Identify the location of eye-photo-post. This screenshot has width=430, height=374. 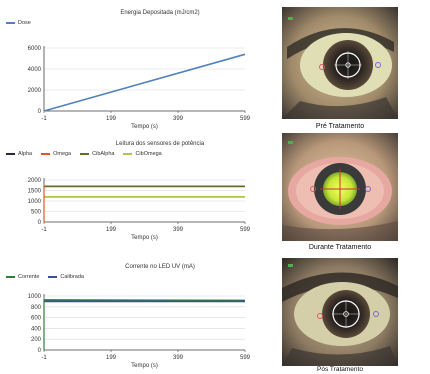
(340, 312).